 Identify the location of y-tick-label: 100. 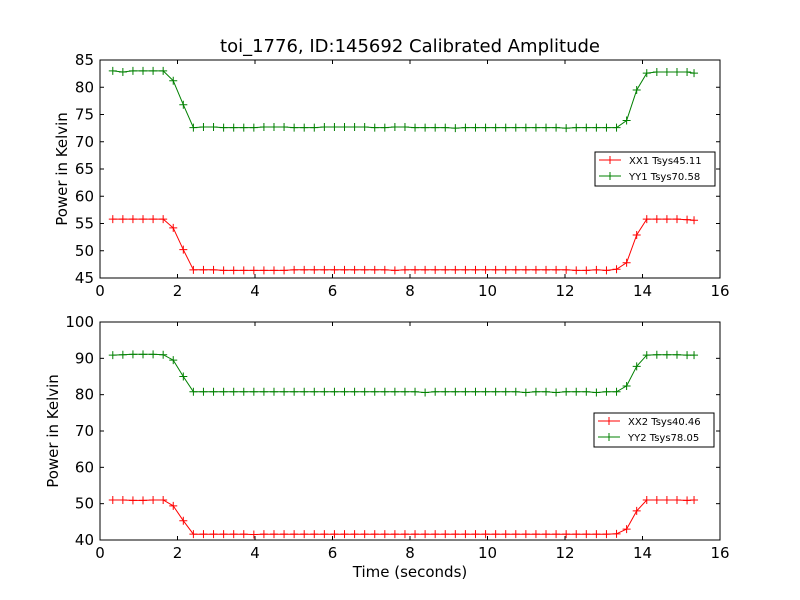
(79, 322).